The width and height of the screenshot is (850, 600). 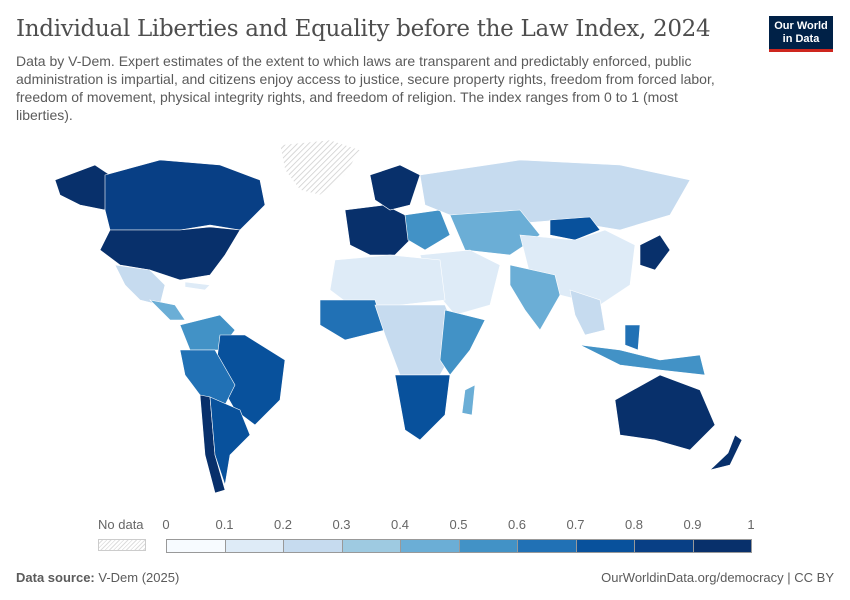 I want to click on region-mongolia, so click(x=575, y=228).